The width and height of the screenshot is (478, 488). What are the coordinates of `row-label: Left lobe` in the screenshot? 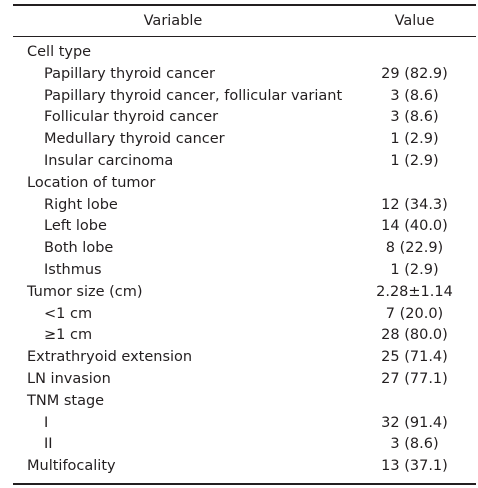 It's located at (75, 226).